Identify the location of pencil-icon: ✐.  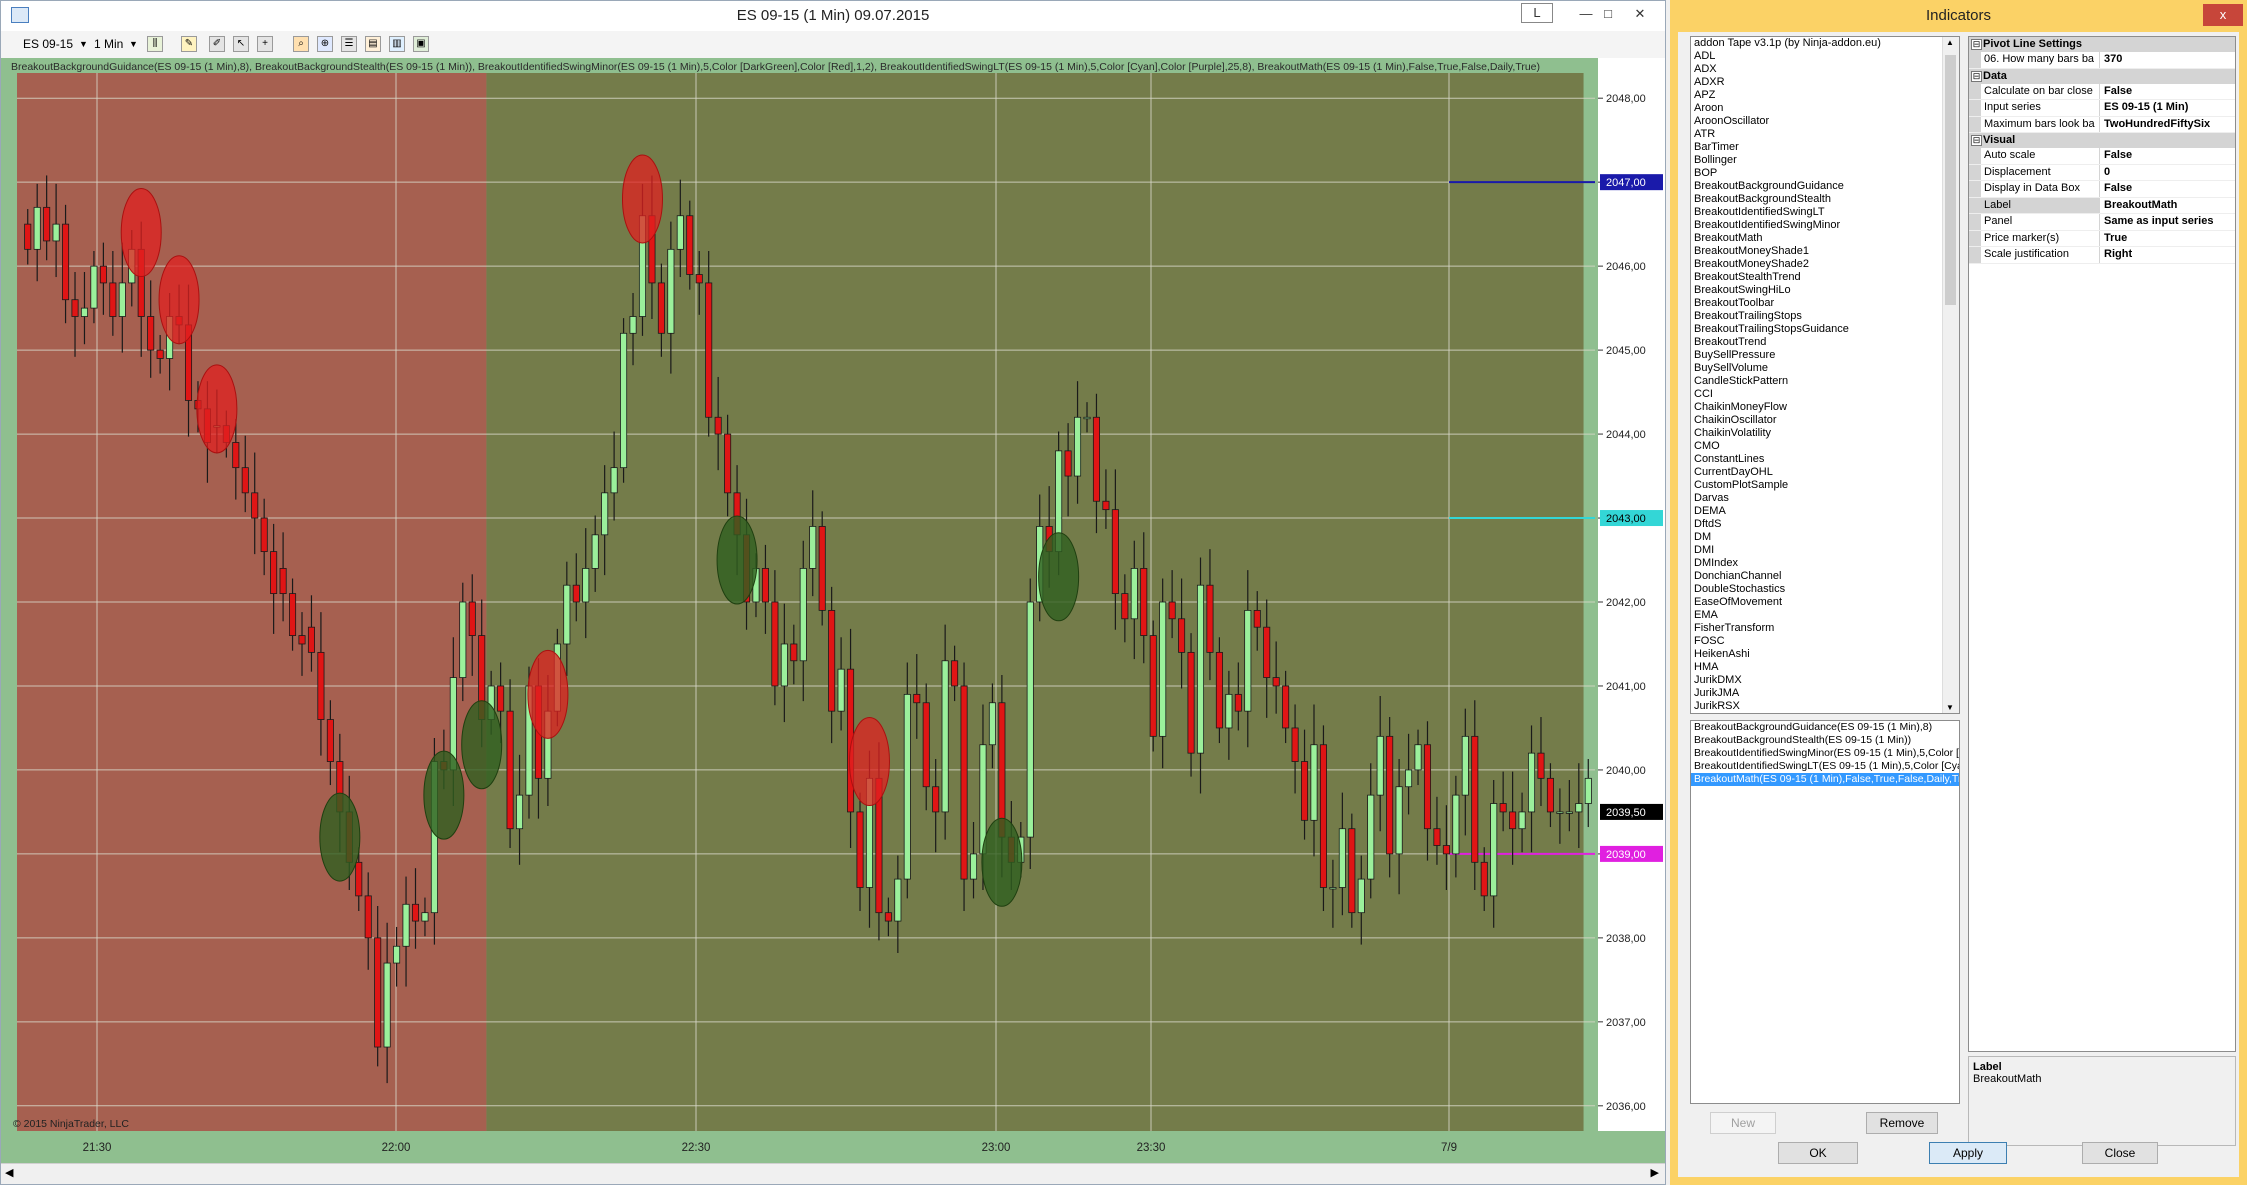
(217, 44).